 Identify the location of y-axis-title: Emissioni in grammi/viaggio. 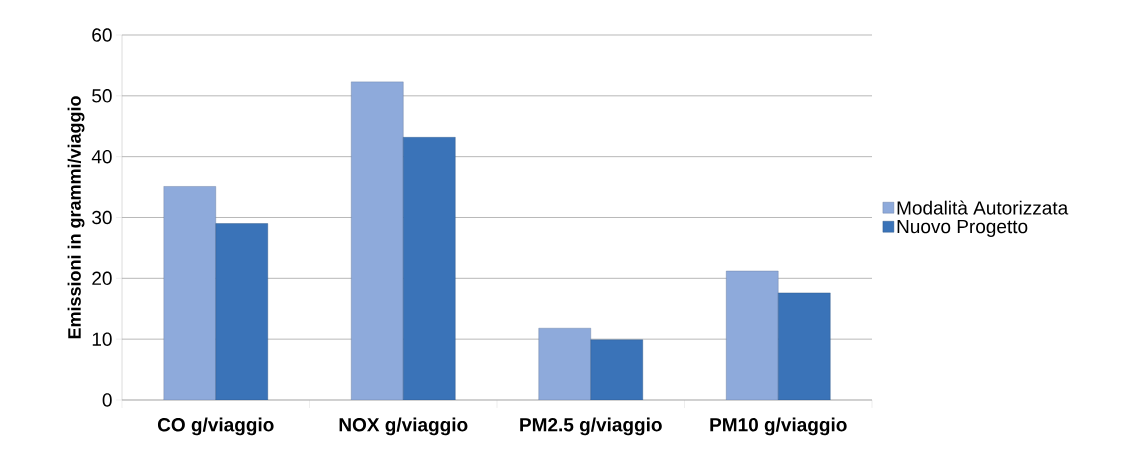
(76, 217).